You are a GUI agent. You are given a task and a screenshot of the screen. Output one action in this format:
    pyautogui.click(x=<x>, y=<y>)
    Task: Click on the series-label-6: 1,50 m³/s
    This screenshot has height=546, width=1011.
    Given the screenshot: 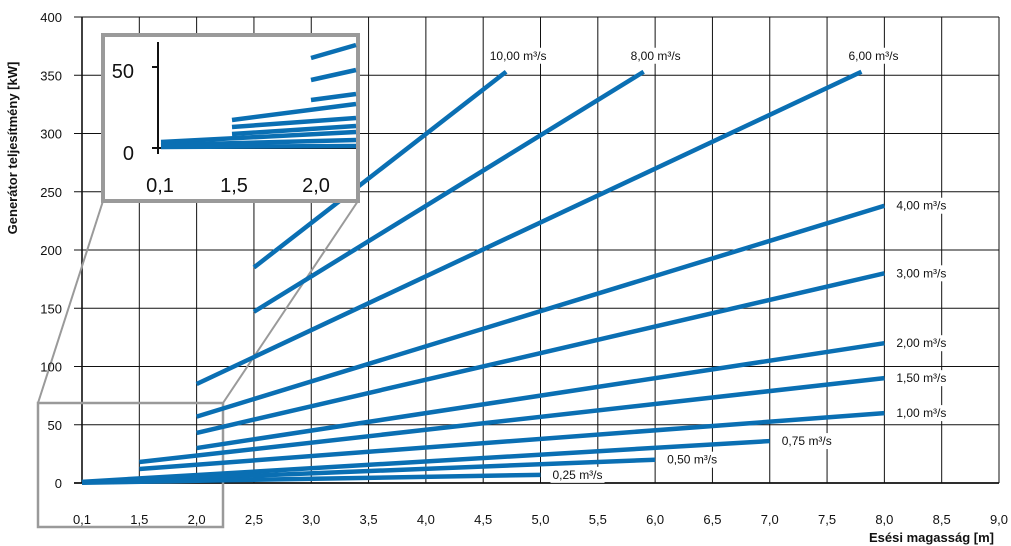 What is the action you would take?
    pyautogui.click(x=921, y=378)
    